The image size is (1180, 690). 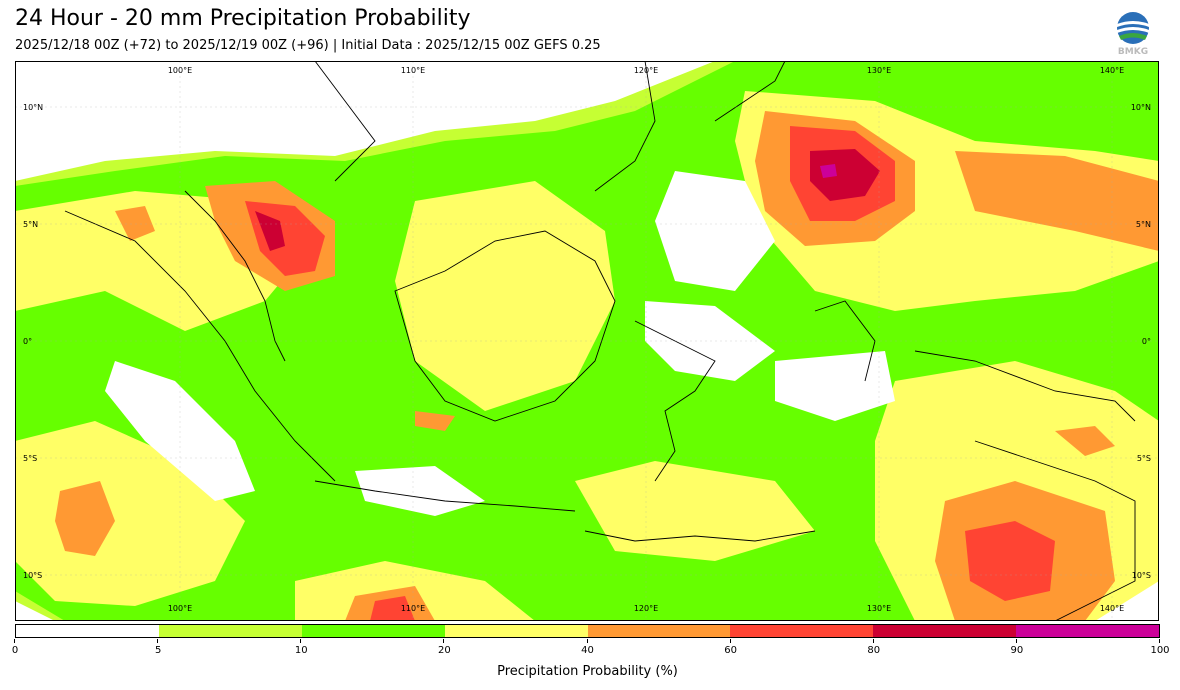 I want to click on lat-label-left: 5°N, so click(x=30, y=224).